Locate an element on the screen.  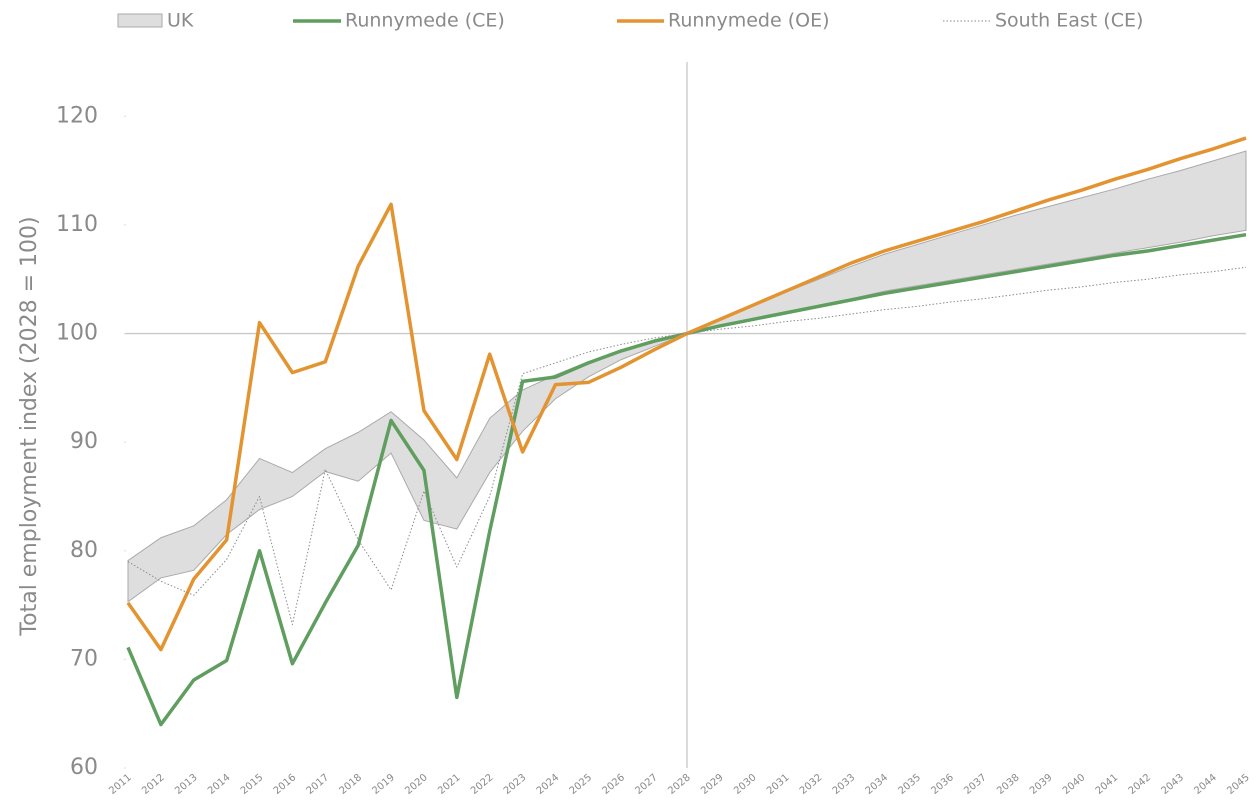
x-tick-label: 2012 is located at coordinates (153, 784).